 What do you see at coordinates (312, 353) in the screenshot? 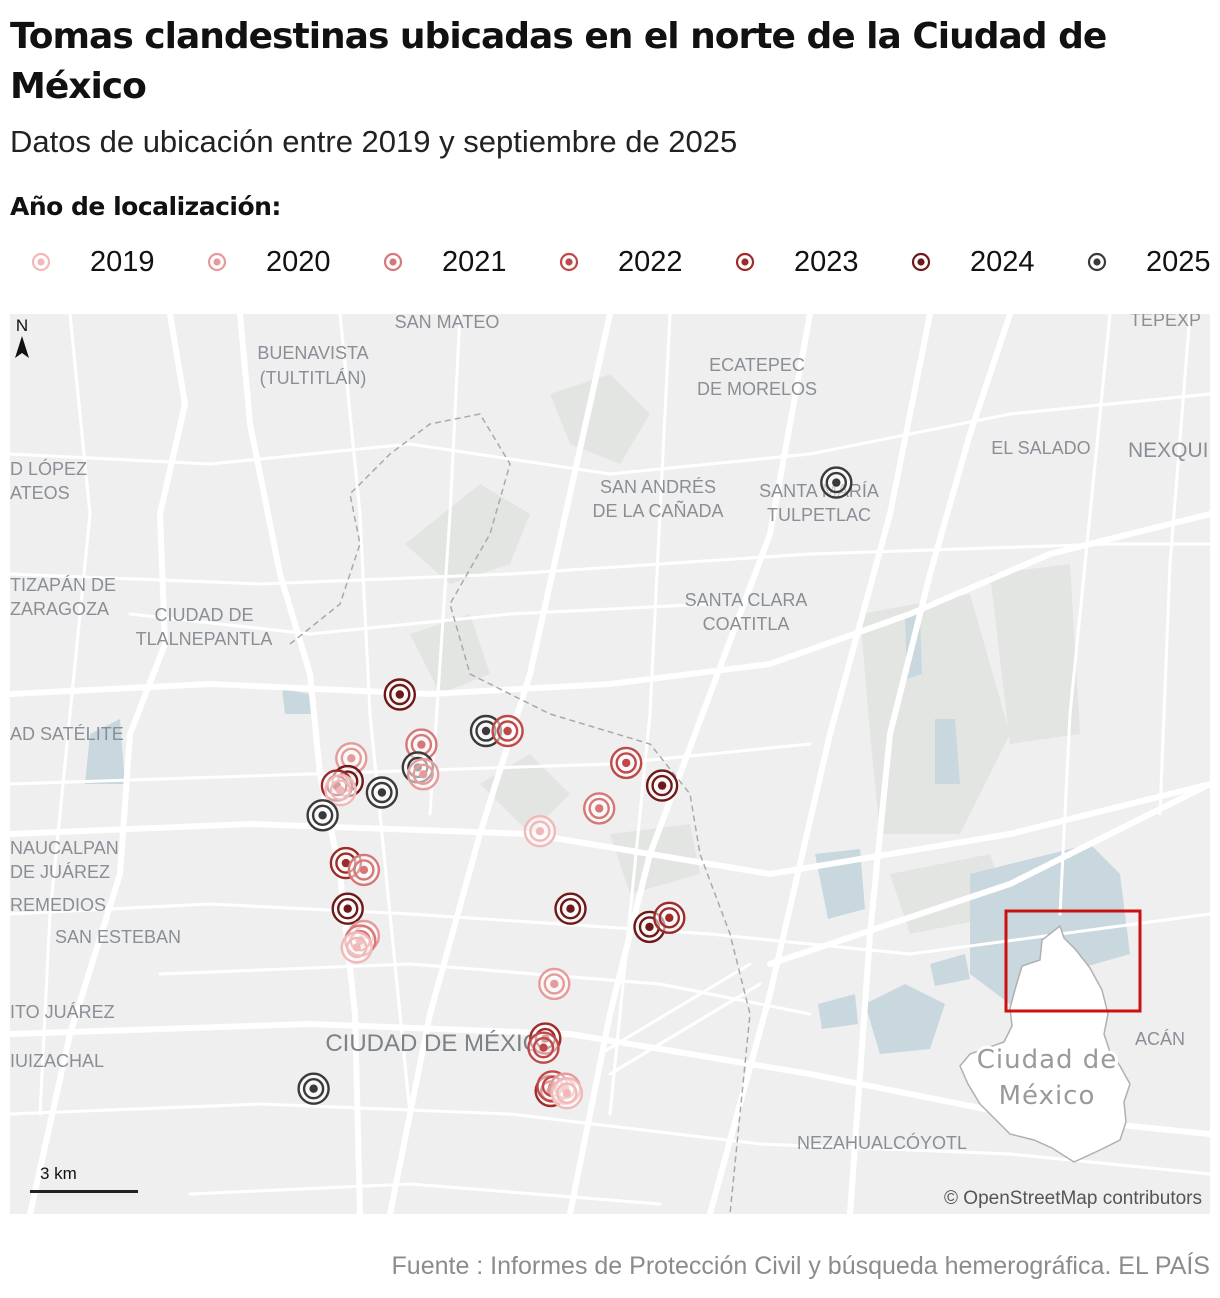
I see `place-label: BUENAVISTA` at bounding box center [312, 353].